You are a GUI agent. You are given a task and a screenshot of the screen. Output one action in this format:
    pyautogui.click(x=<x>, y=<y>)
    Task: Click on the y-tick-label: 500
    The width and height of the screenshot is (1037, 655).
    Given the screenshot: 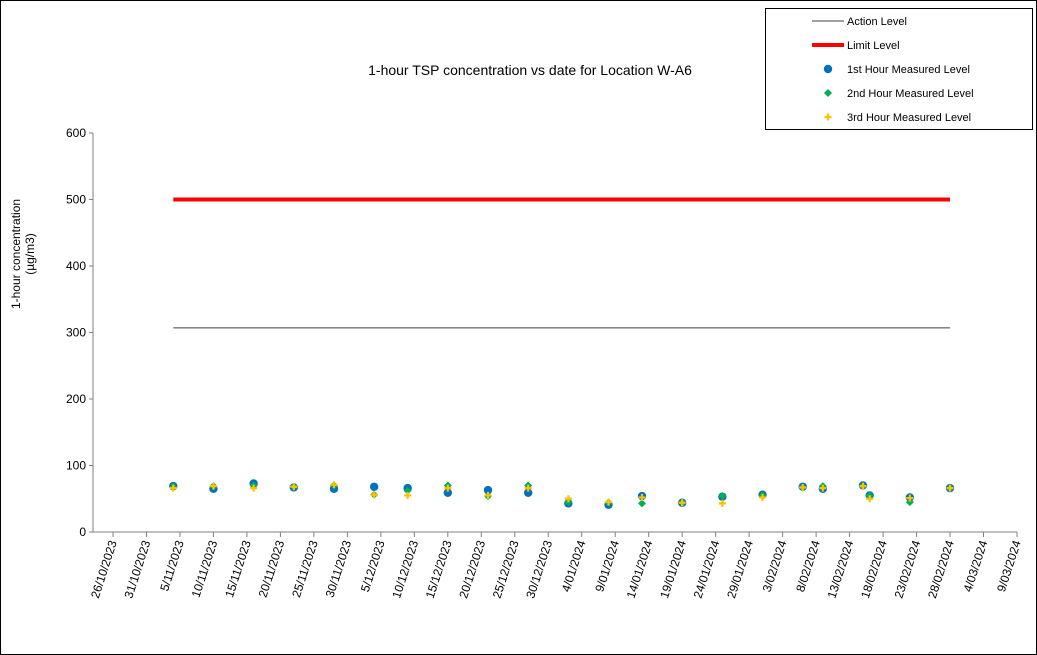 What is the action you would take?
    pyautogui.click(x=76, y=200)
    